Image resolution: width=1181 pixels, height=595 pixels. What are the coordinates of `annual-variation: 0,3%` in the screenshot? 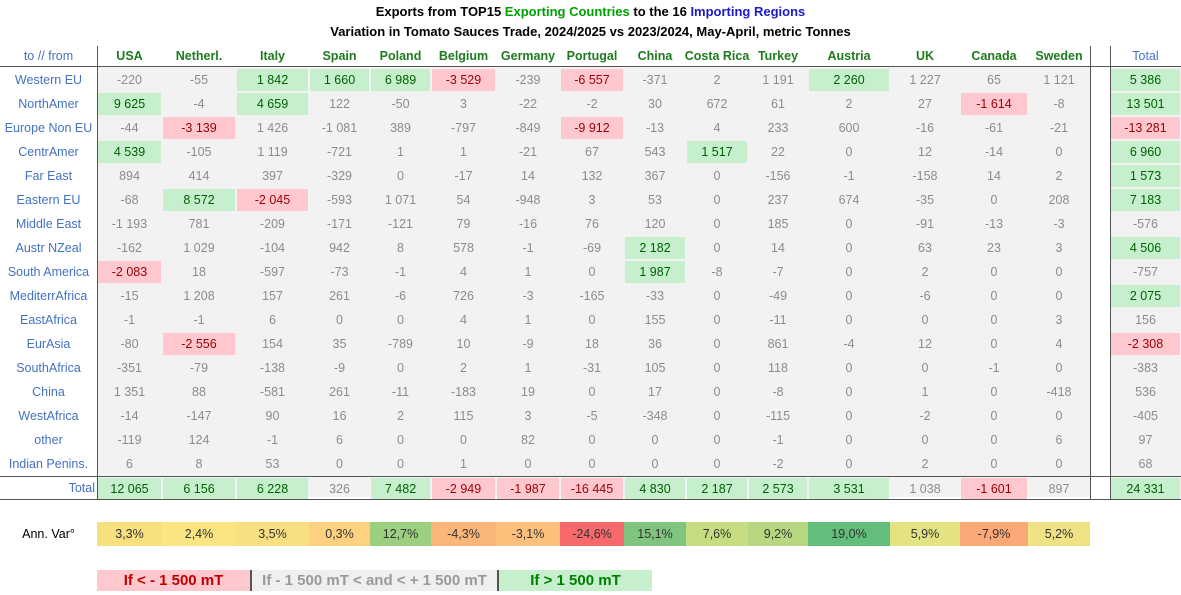 It's located at (339, 534).